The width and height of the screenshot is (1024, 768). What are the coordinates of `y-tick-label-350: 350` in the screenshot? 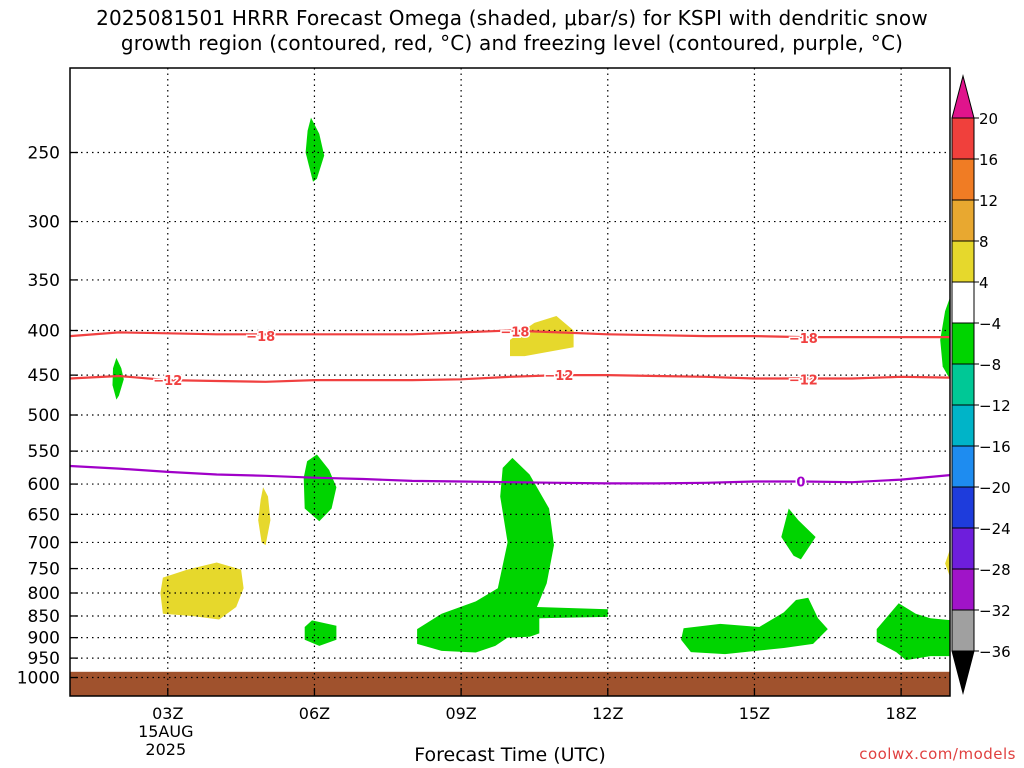 It's located at (44, 281).